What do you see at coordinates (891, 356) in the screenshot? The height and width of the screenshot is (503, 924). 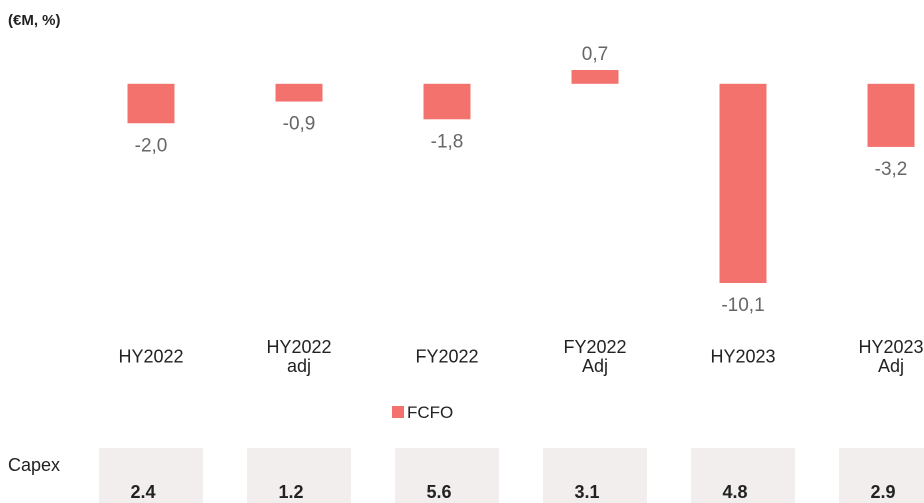 I see `x-tick-label: HY2023 Adj` at bounding box center [891, 356].